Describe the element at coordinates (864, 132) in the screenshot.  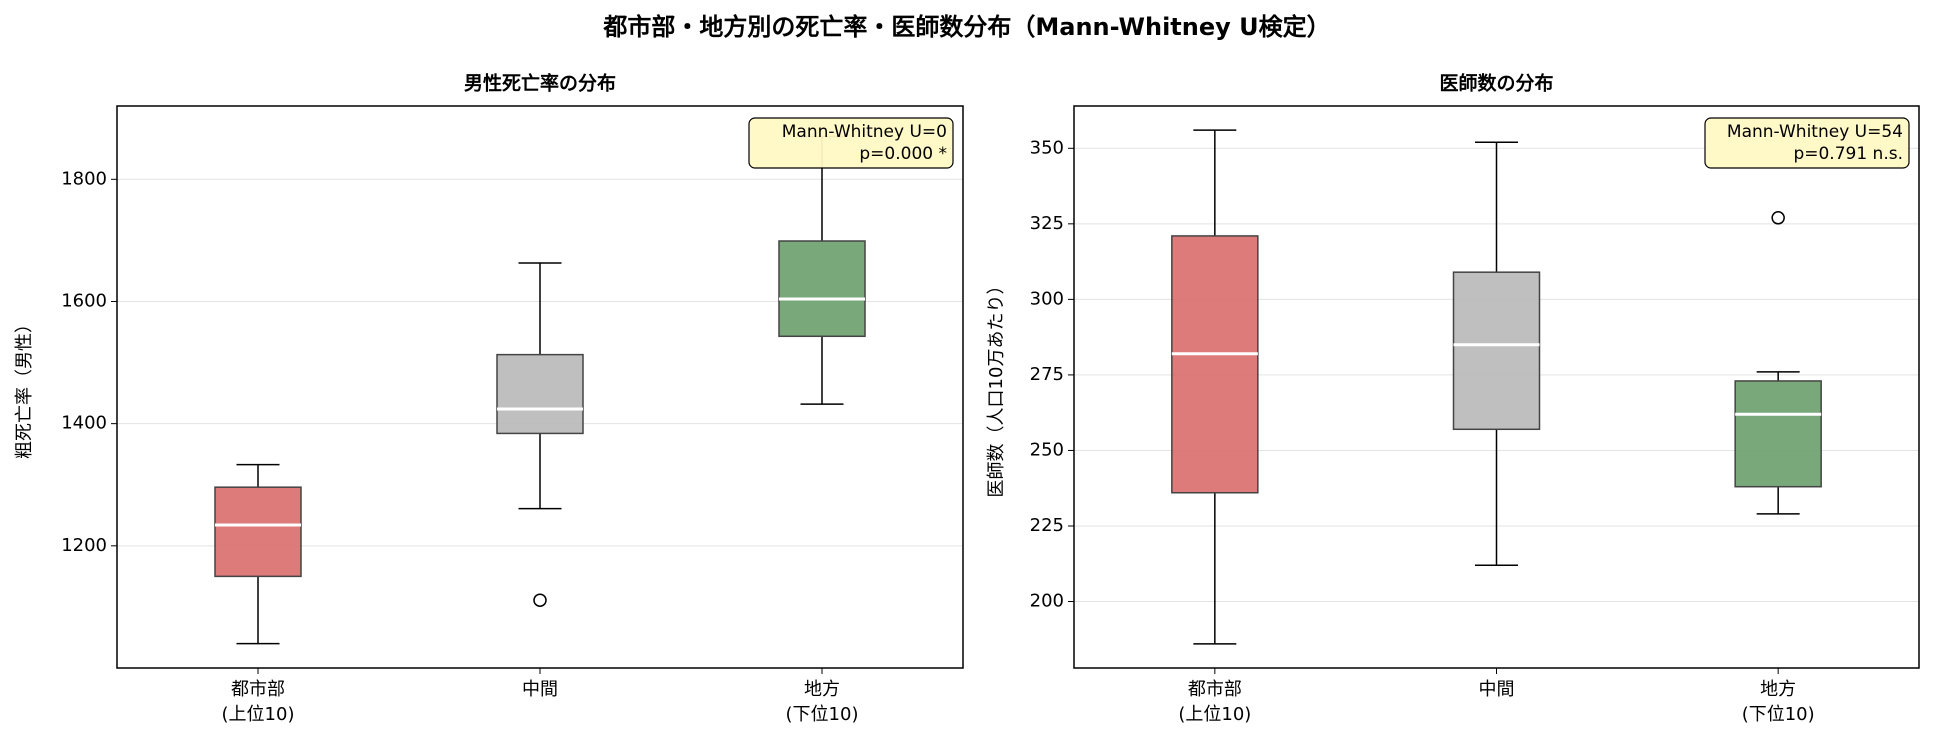
I see `annotation-text: Mann-Whitney U=0` at that location.